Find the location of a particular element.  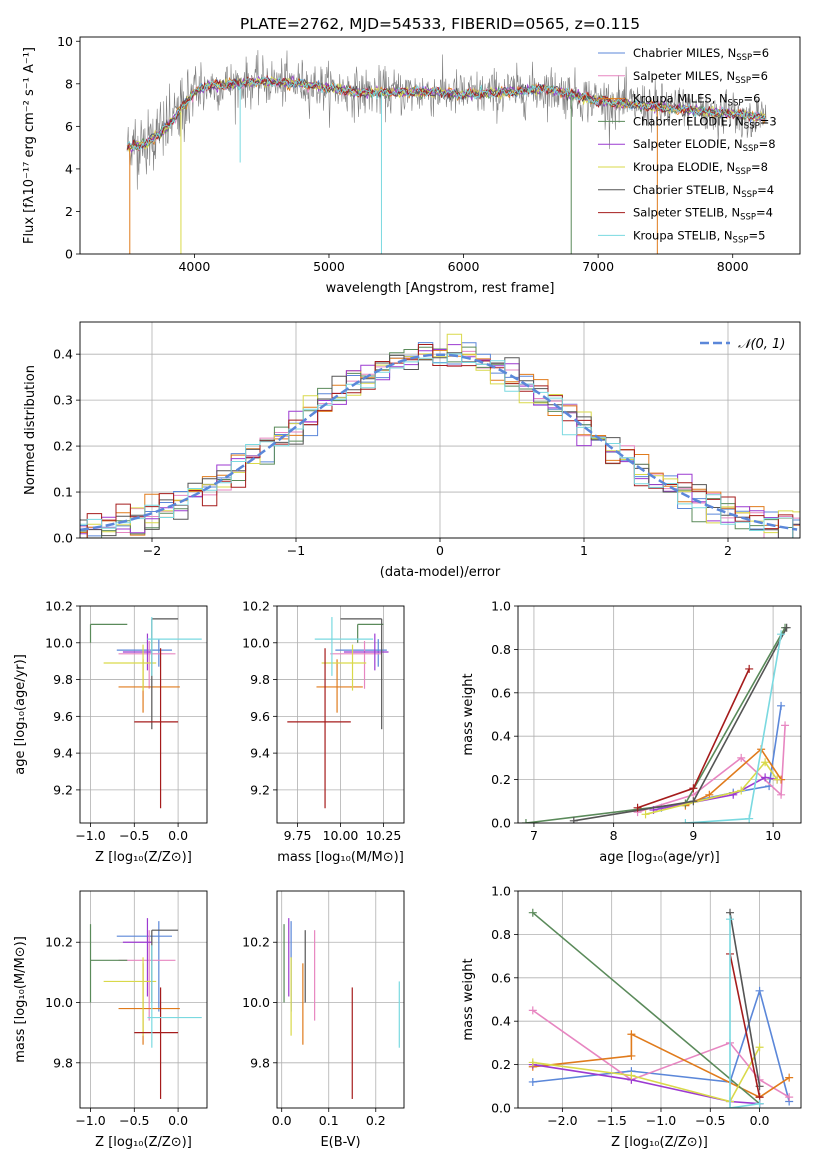

legend-label-base: Chabrier STELIB, N is located at coordinates (687, 190).